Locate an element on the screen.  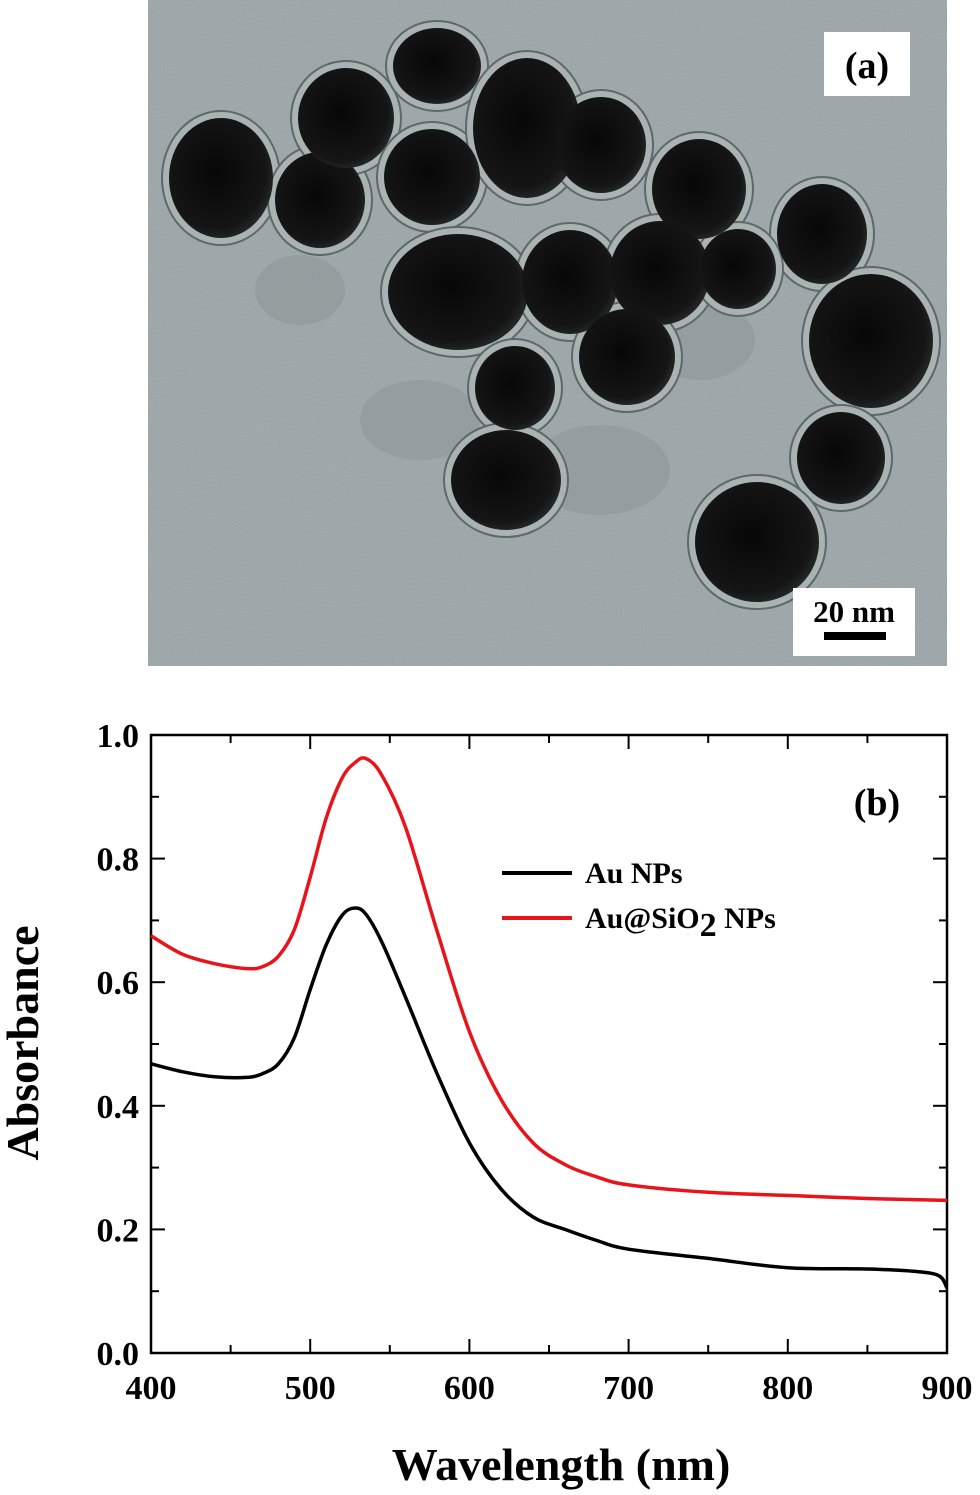
x-tick-label: 500 is located at coordinates (310, 1388).